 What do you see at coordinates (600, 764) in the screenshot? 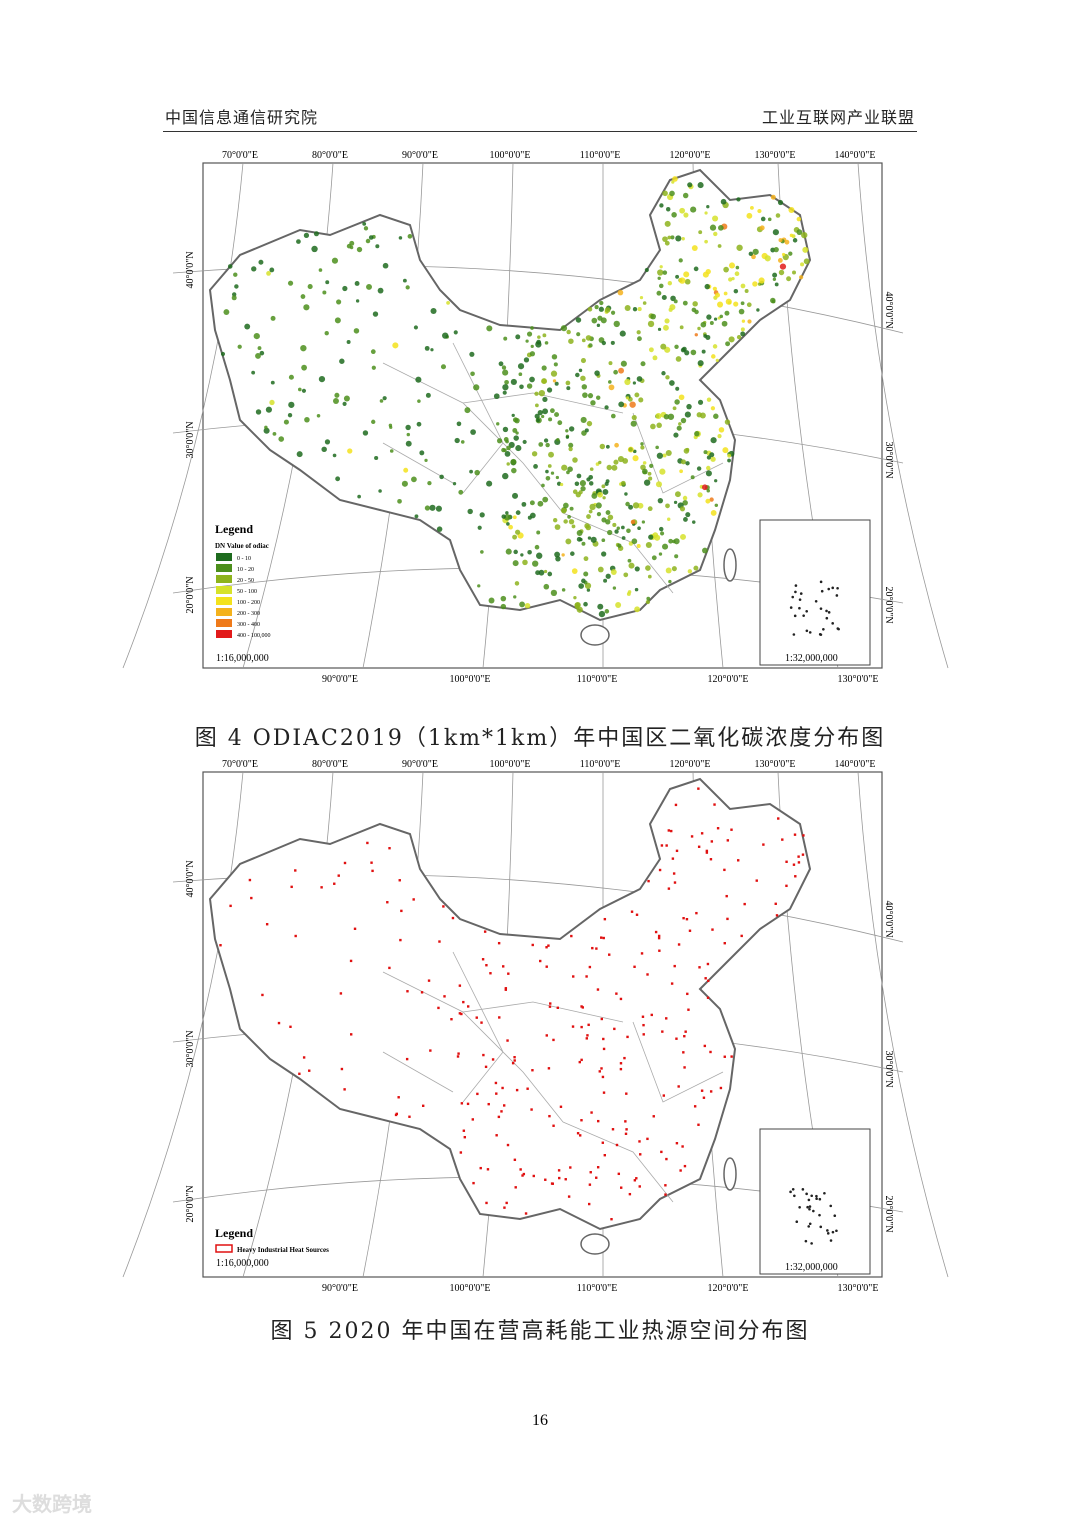
I see `top-tick-label: 110°0'0"E` at bounding box center [600, 764].